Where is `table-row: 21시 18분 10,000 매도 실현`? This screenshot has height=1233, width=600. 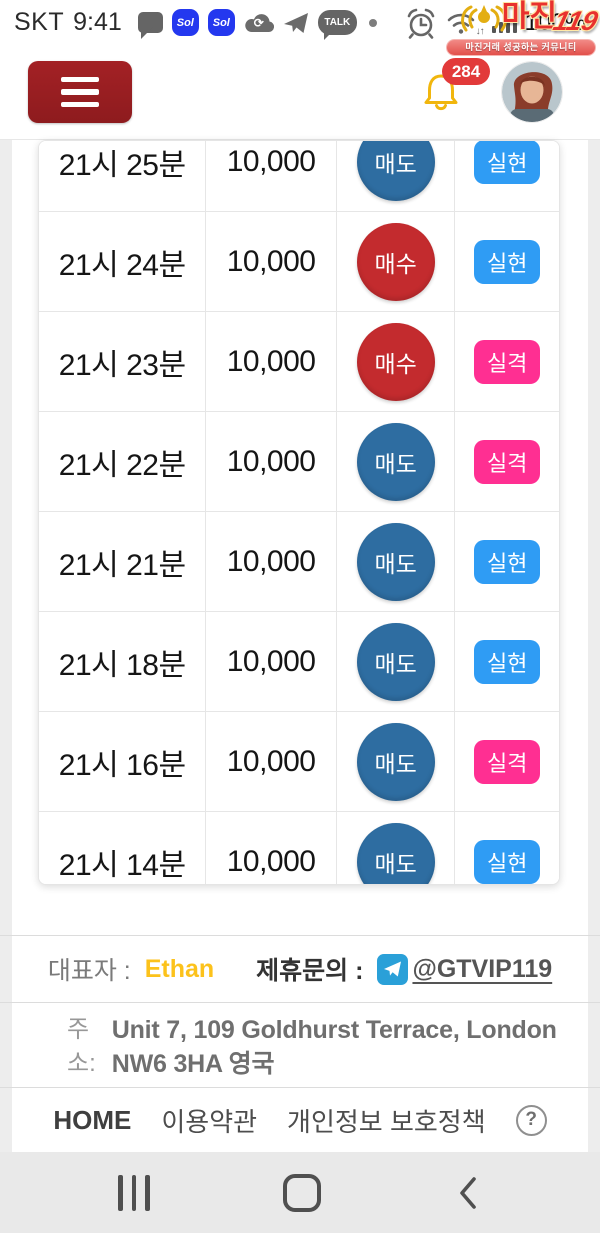
table-row: 21시 18분 10,000 매도 실현 is located at coordinates (299, 662).